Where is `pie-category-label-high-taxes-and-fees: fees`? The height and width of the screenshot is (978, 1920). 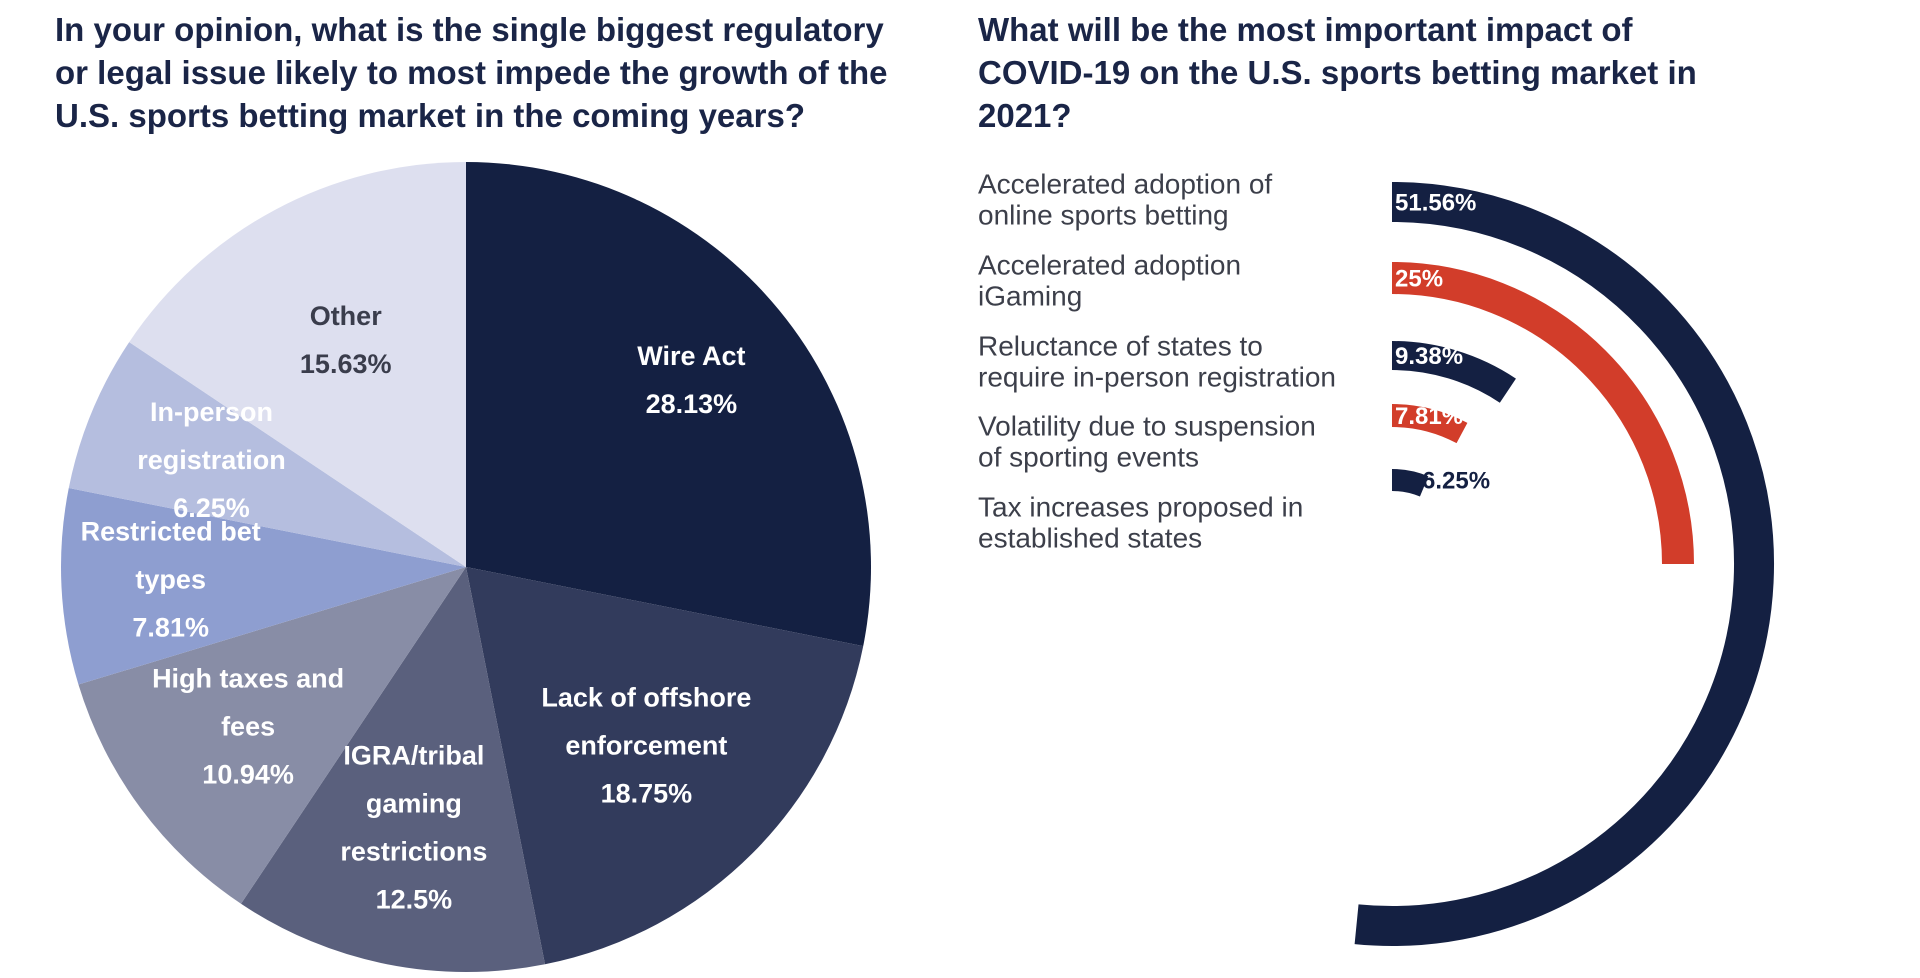
pie-category-label-high-taxes-and-fees: fees is located at coordinates (248, 727).